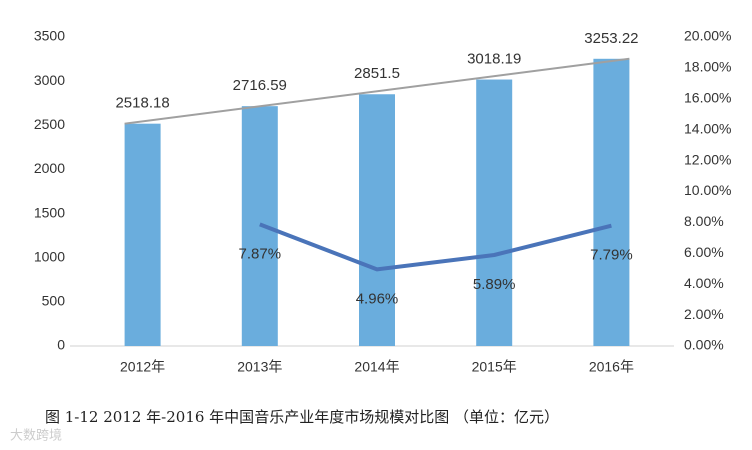 This screenshot has height=450, width=752. Describe the element at coordinates (707, 36) in the screenshot. I see `y2-tick-label: 20.00%` at that location.